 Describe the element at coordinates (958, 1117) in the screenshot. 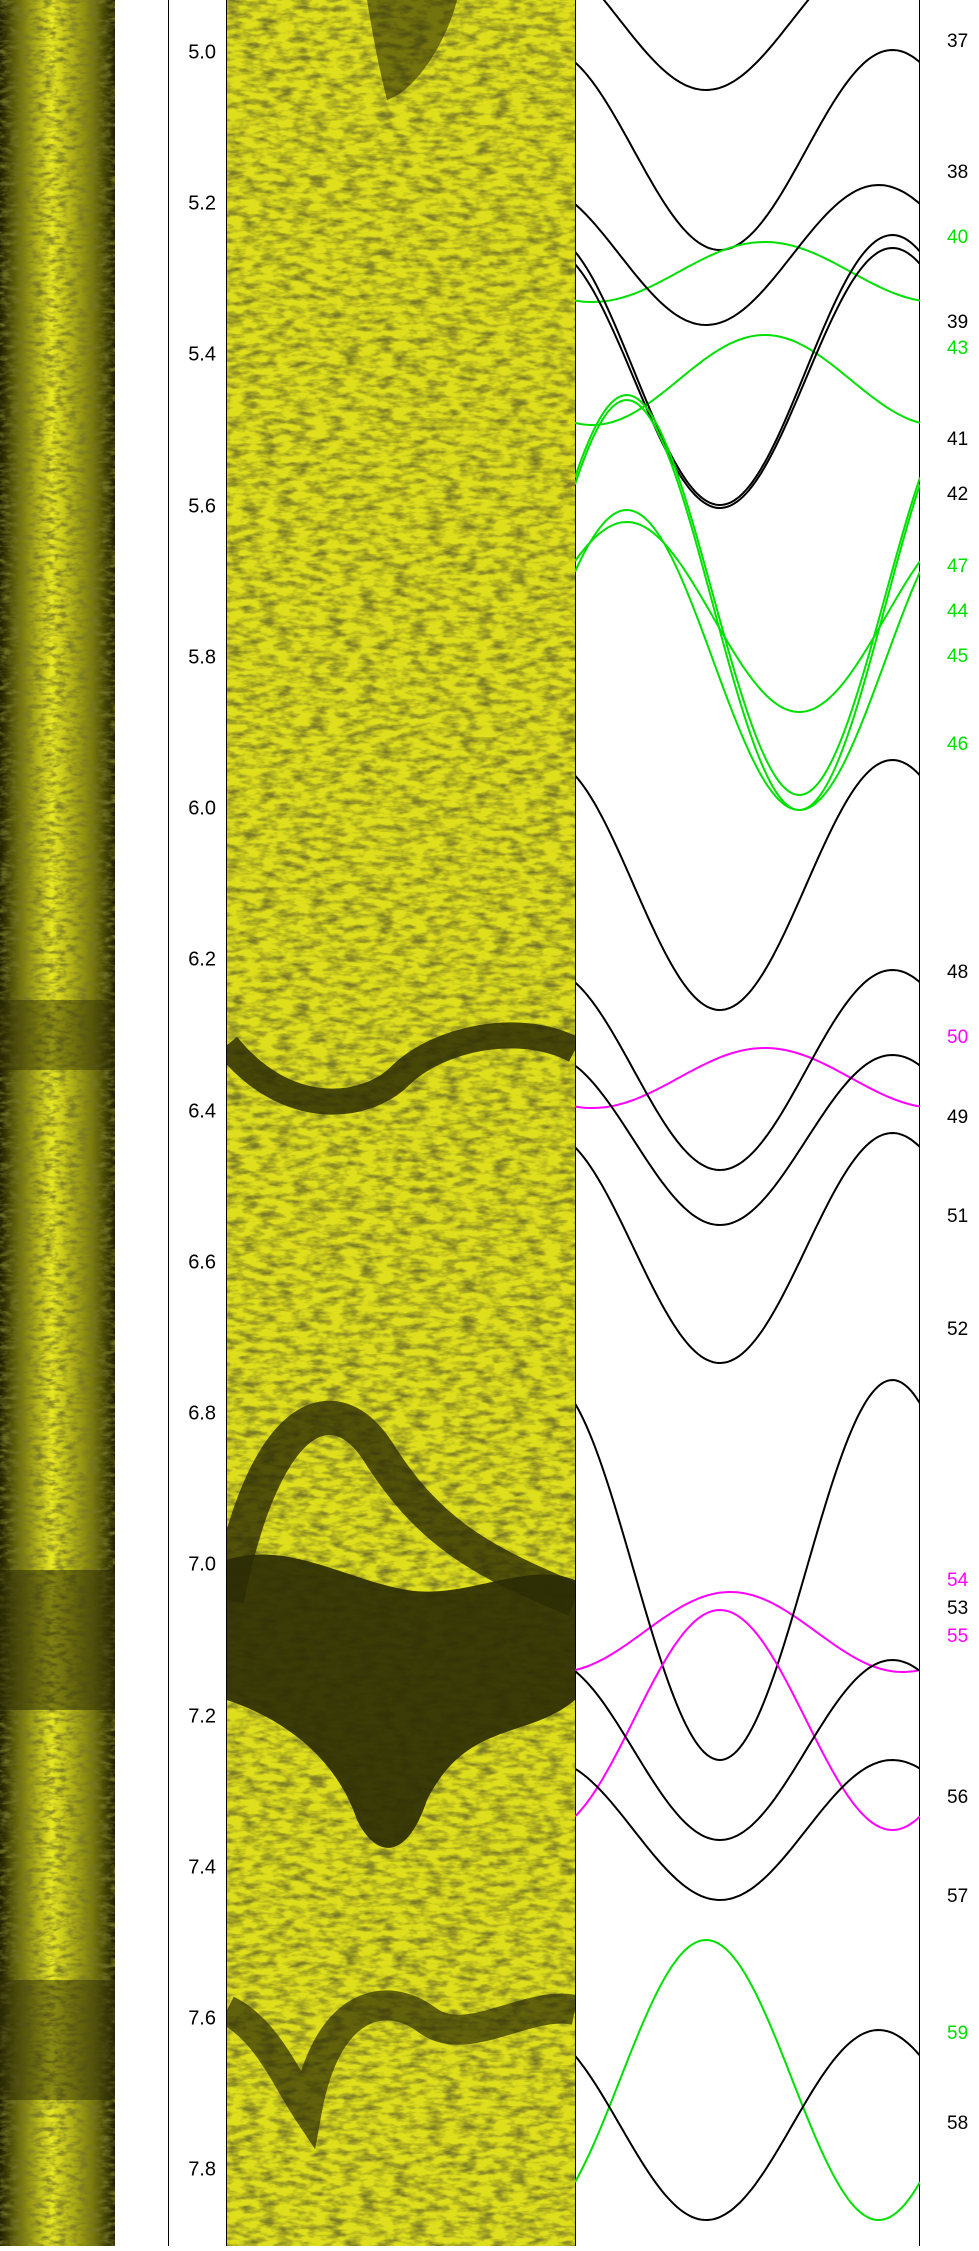

I see `feature-id-label-49: 49` at that location.